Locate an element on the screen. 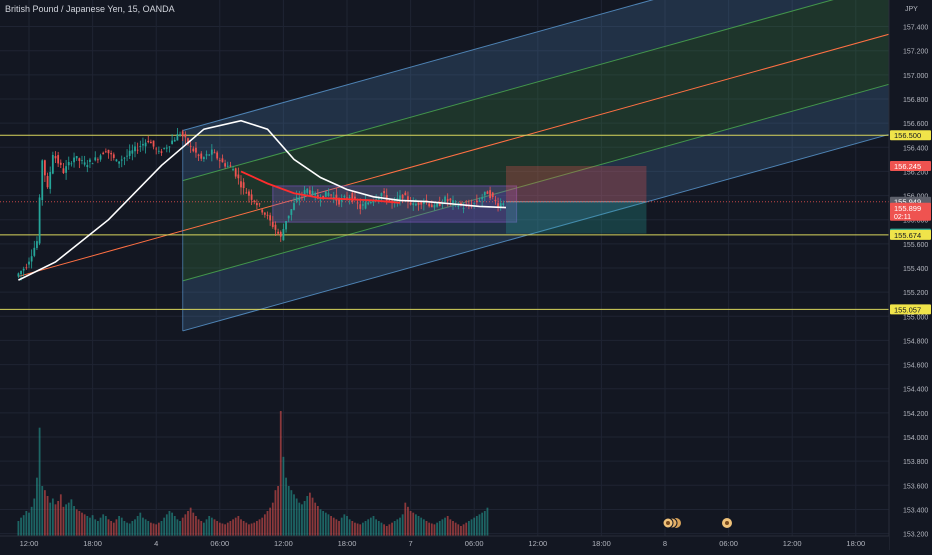  time-tick-label: 06:00 is located at coordinates (474, 543).